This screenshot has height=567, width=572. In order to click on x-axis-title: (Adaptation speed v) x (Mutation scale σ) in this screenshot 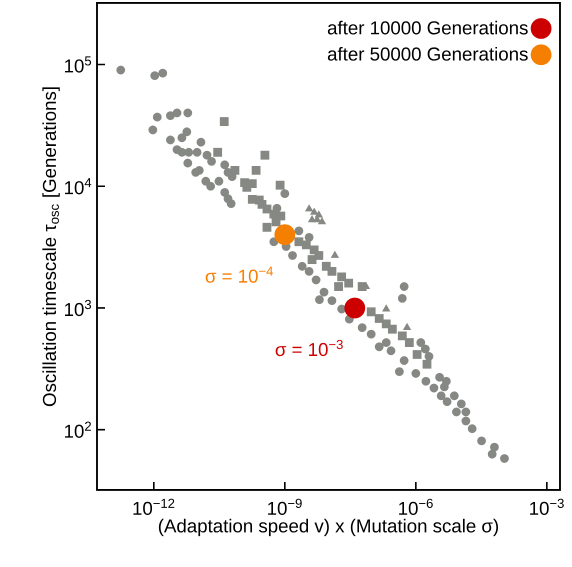, I will do `click(328, 527)`.